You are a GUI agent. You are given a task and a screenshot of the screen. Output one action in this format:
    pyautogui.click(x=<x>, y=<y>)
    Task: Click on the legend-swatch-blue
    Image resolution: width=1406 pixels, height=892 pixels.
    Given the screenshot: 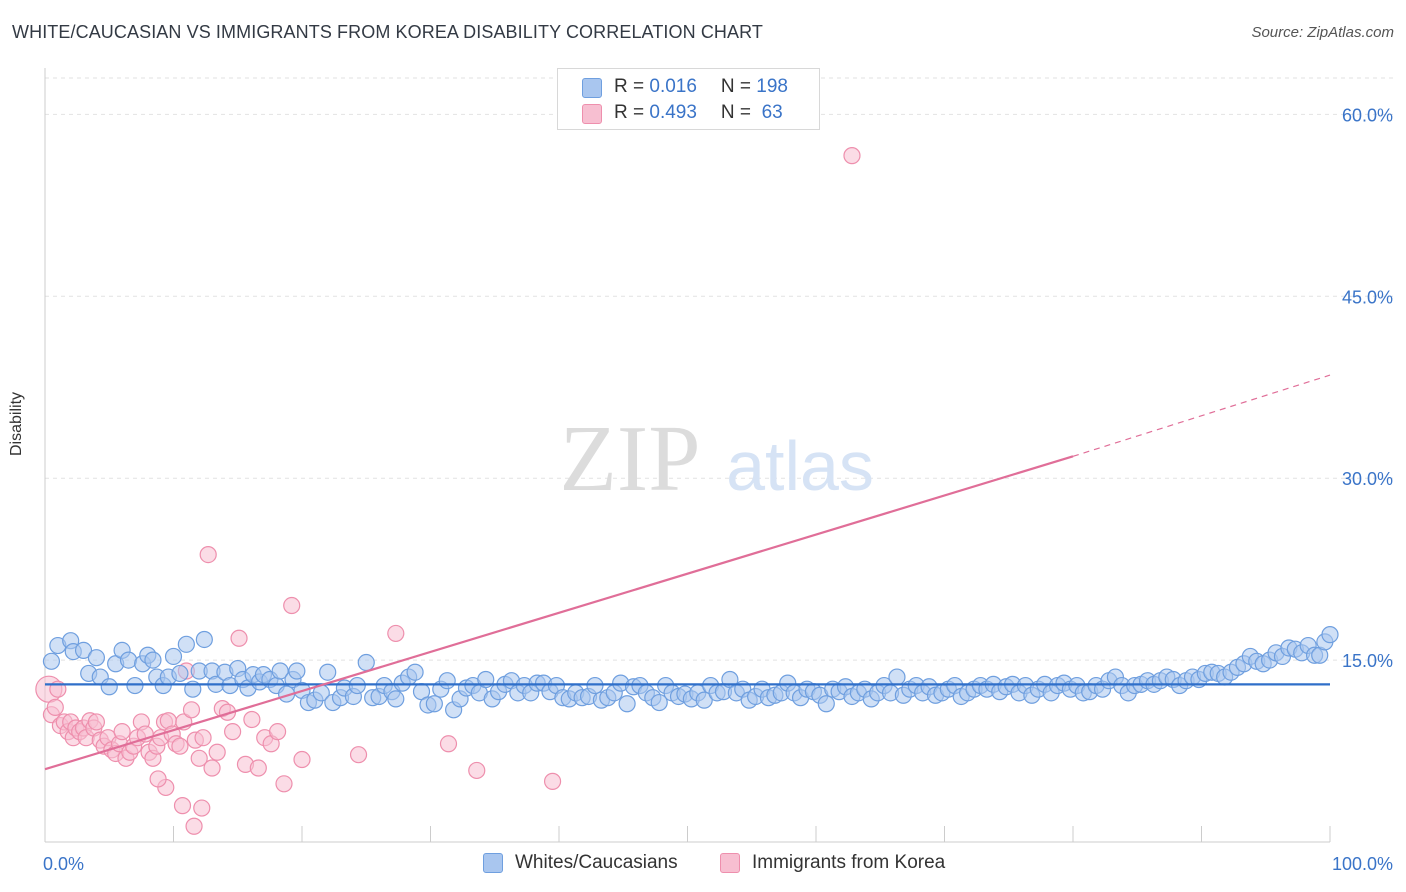 What is the action you would take?
    pyautogui.click(x=592, y=88)
    